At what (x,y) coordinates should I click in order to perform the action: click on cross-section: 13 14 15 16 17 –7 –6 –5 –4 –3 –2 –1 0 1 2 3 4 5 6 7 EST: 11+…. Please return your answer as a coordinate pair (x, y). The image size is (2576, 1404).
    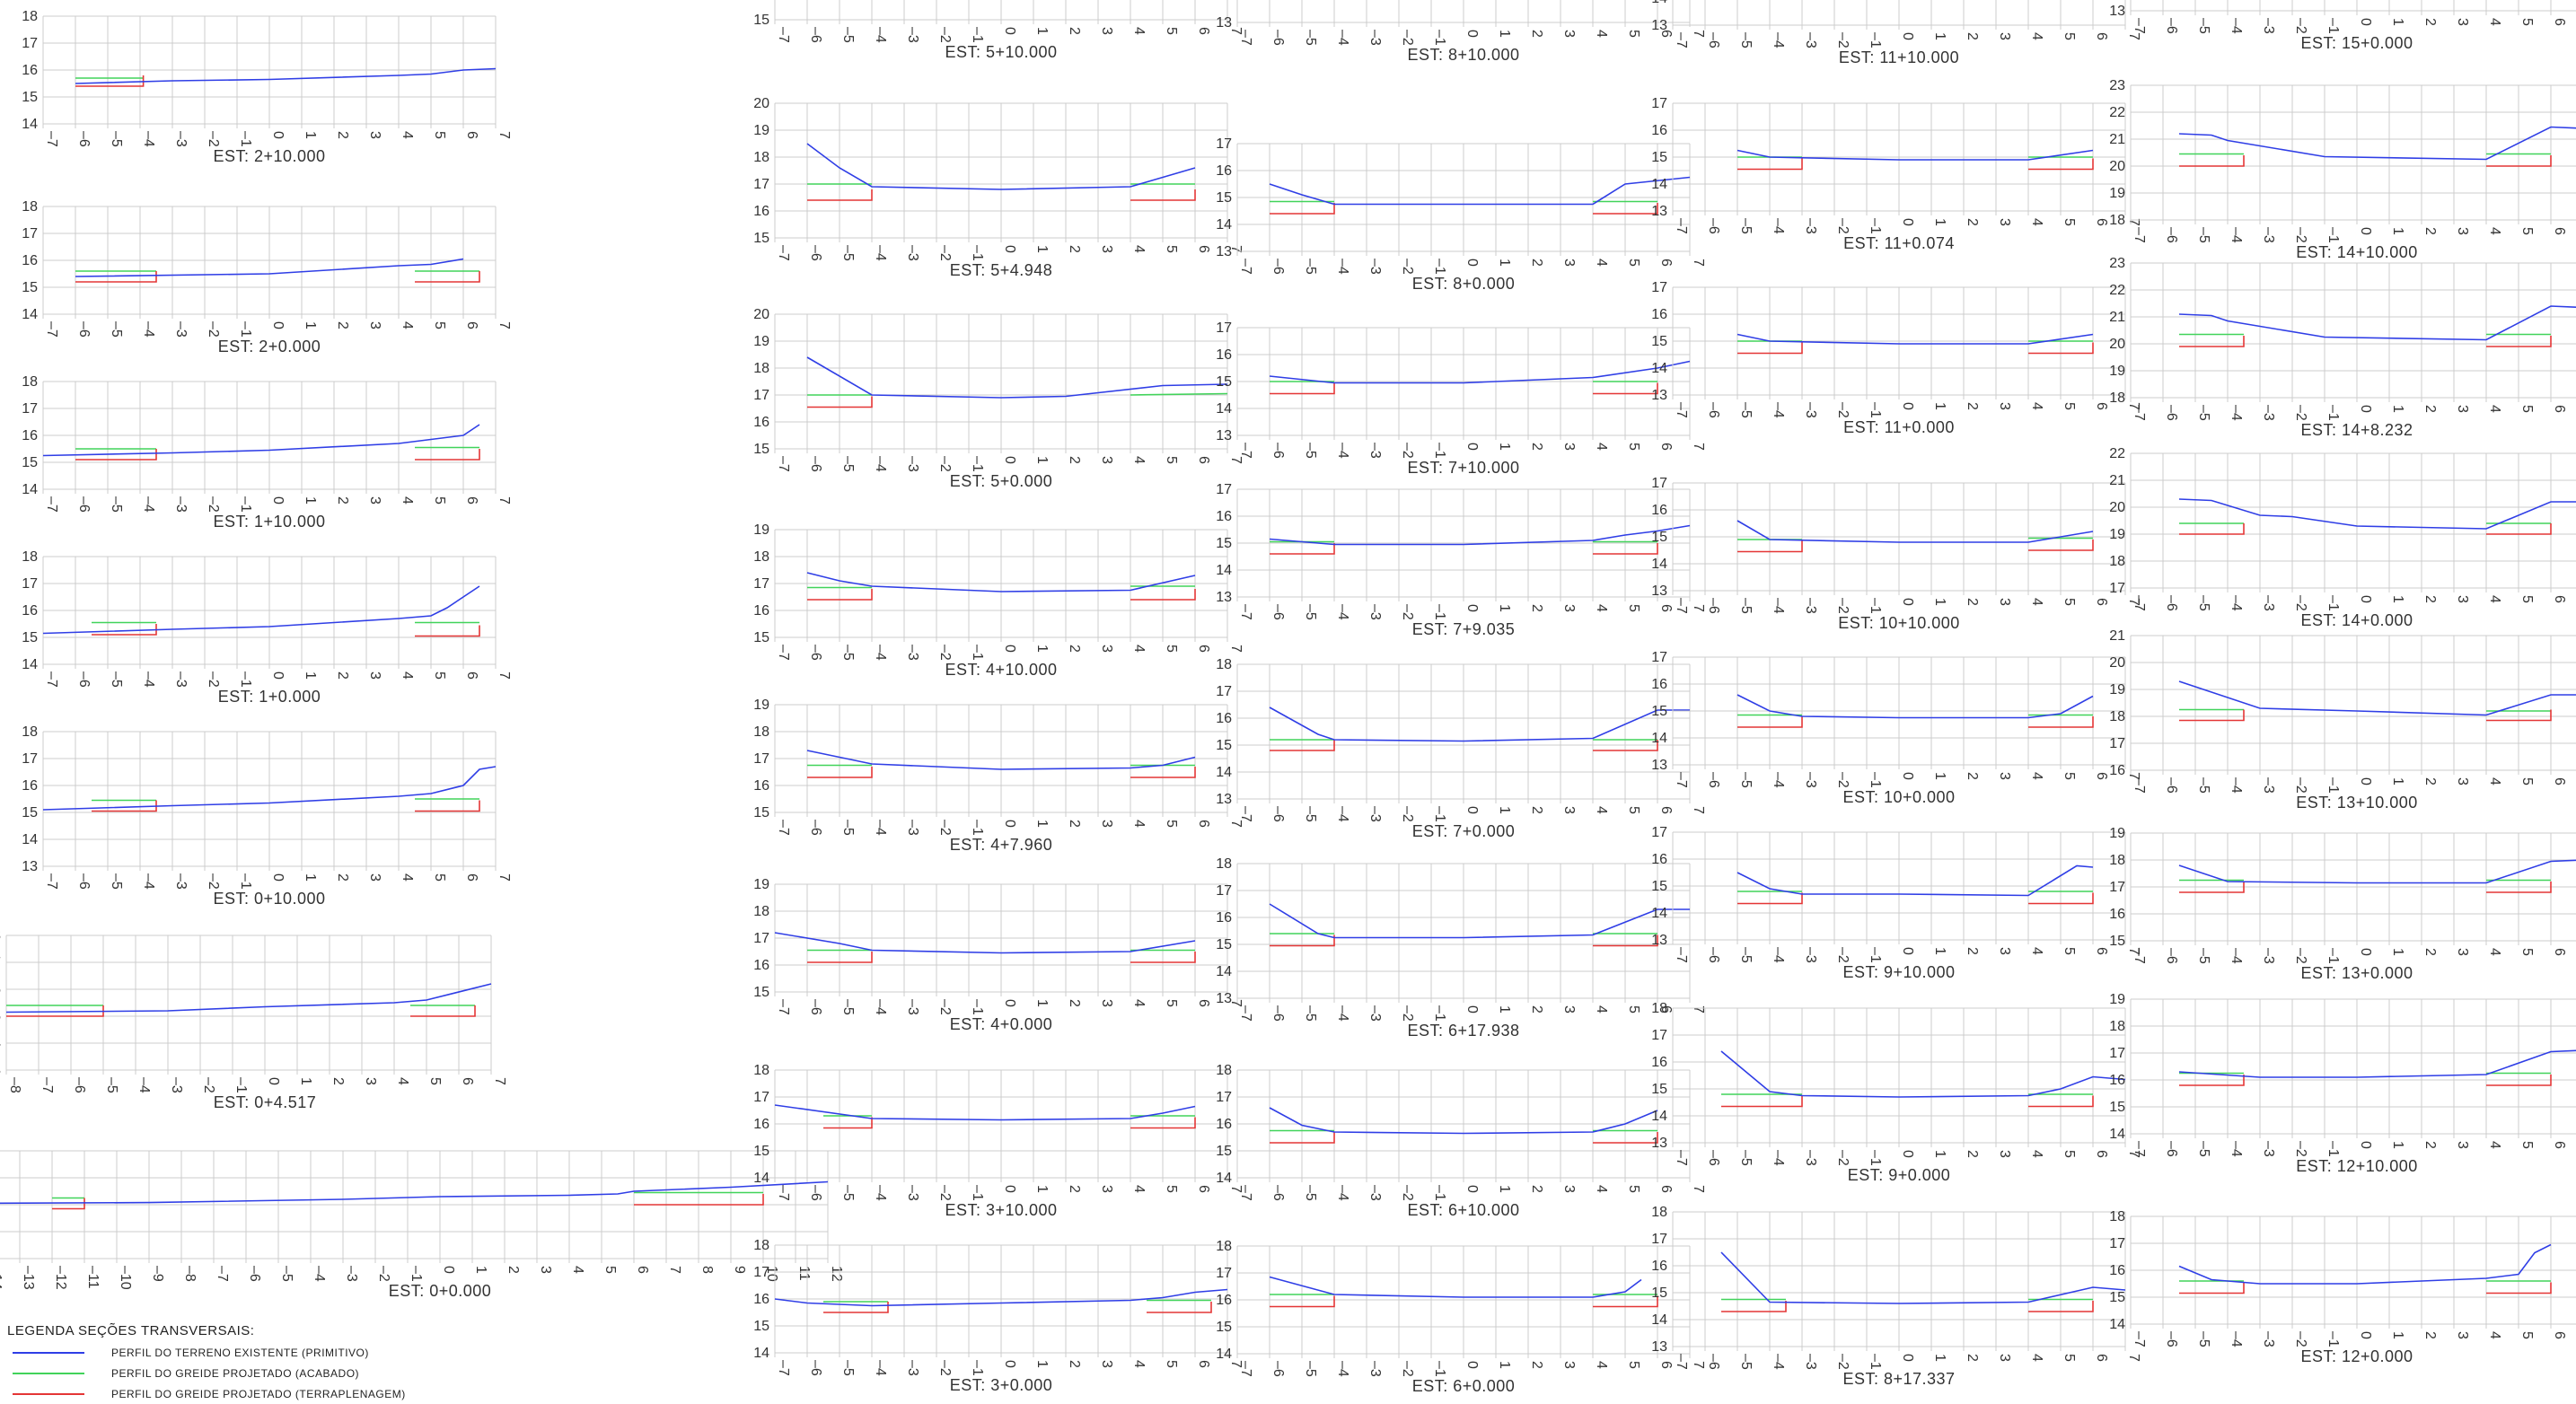
    Looking at the image, I should click on (1896, 358).